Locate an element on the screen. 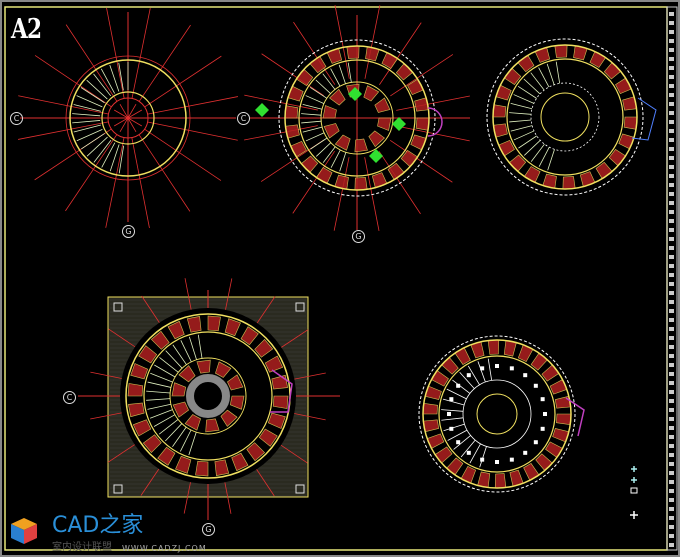 The height and width of the screenshot is (557, 680). balcony-outline is located at coordinates (644, 119).